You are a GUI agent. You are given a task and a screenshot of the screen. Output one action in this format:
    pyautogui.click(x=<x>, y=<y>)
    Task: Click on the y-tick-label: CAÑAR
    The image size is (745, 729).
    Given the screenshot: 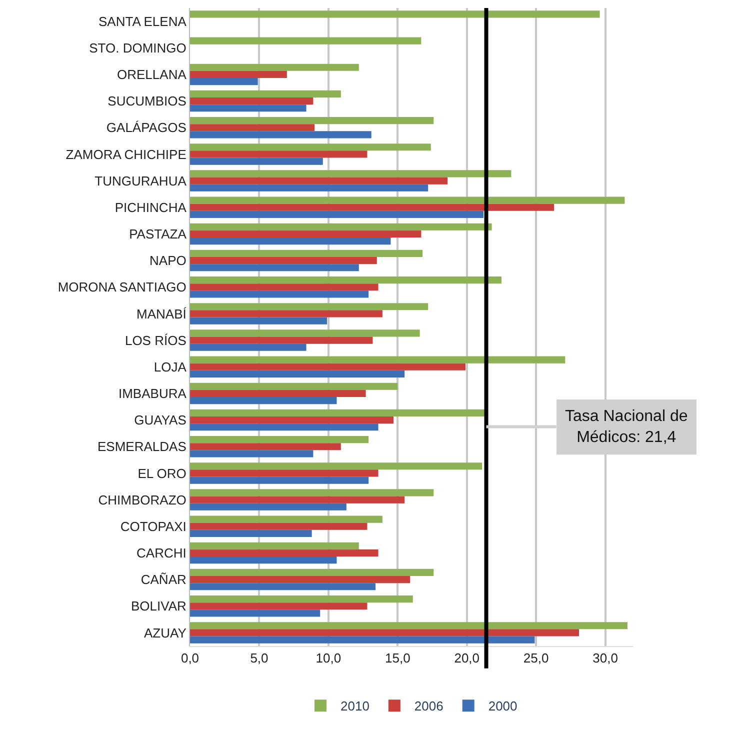 What is the action you would take?
    pyautogui.click(x=163, y=580)
    